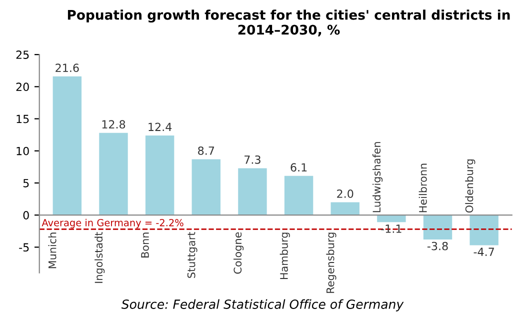 The image size is (525, 321). What do you see at coordinates (331, 262) in the screenshot?
I see `x-tick-label: Regensburg` at bounding box center [331, 262].